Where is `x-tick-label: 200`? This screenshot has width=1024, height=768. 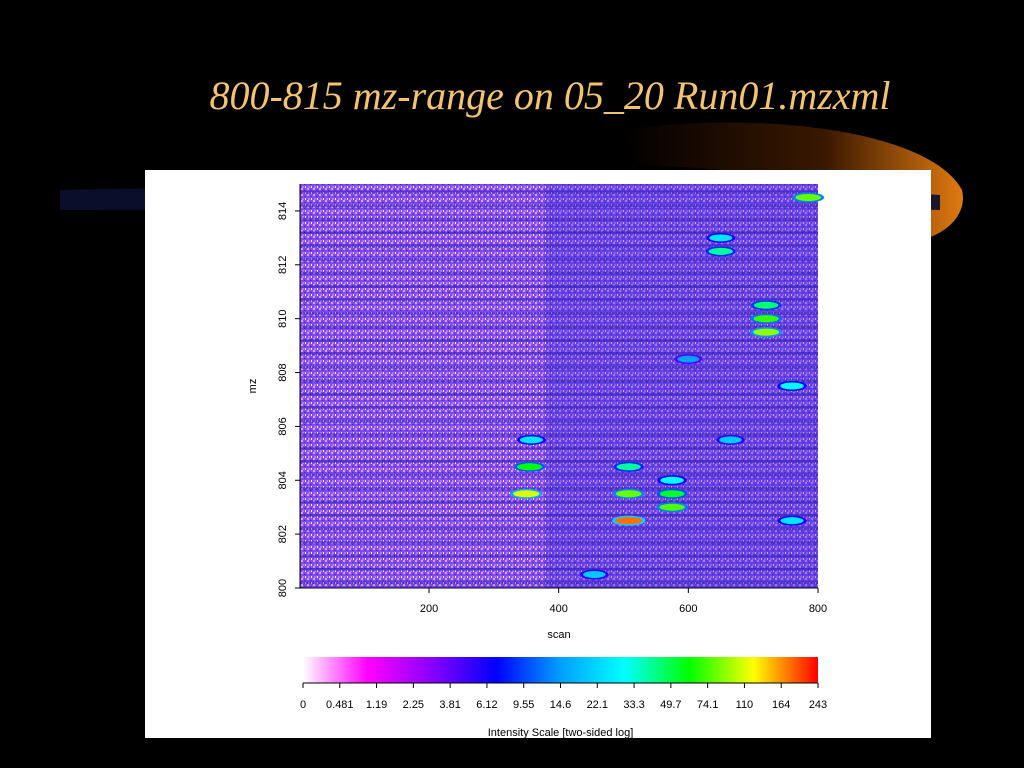 x-tick-label: 200 is located at coordinates (429, 609).